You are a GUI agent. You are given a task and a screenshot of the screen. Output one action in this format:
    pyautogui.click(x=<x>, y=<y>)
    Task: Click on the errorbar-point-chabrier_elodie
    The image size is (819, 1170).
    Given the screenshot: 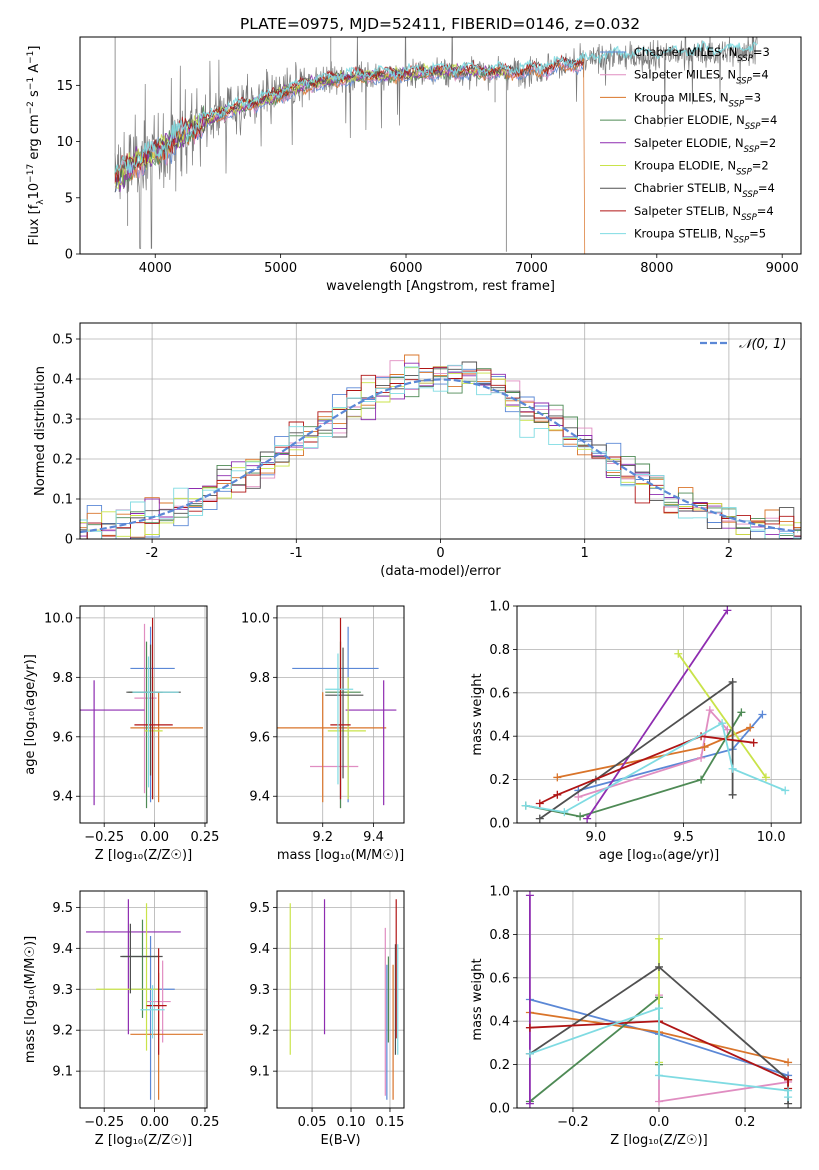 What is the action you would take?
    pyautogui.click(x=140, y=968)
    